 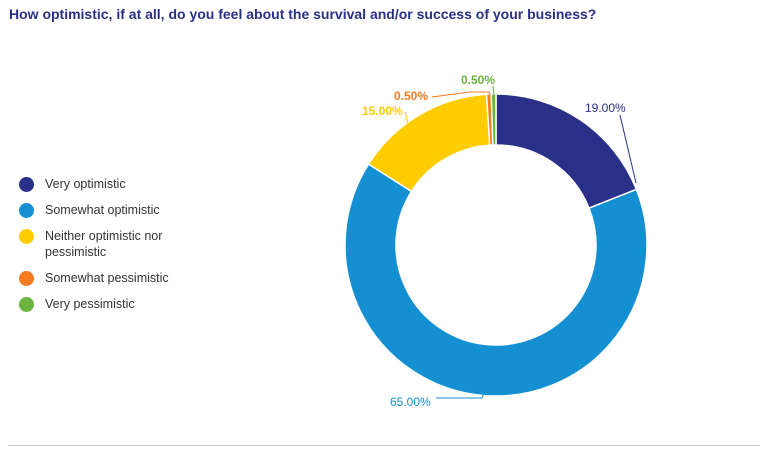 I want to click on legend-label: Very optimistic, so click(x=85, y=184).